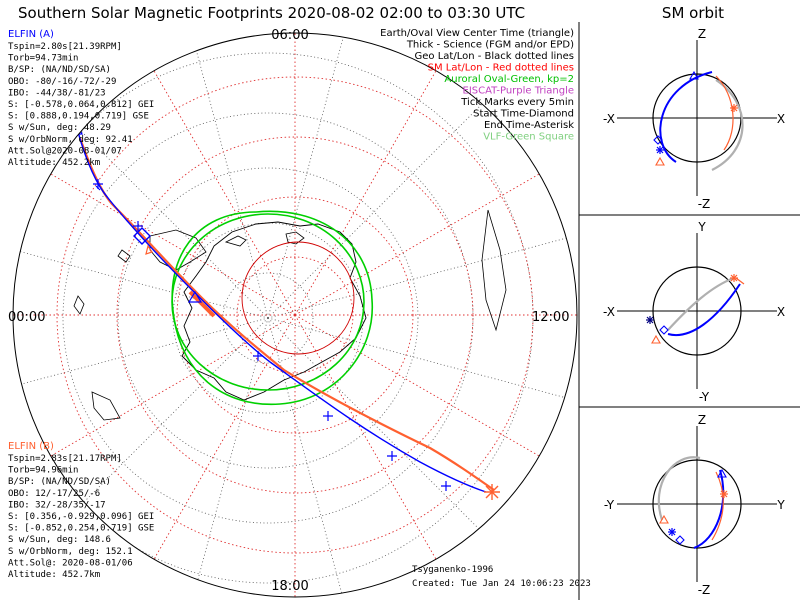 Image resolution: width=800 pixels, height=600 pixels. I want to click on probe-info-line: Att.Sol@: 2020-08-01/06, so click(70, 563).